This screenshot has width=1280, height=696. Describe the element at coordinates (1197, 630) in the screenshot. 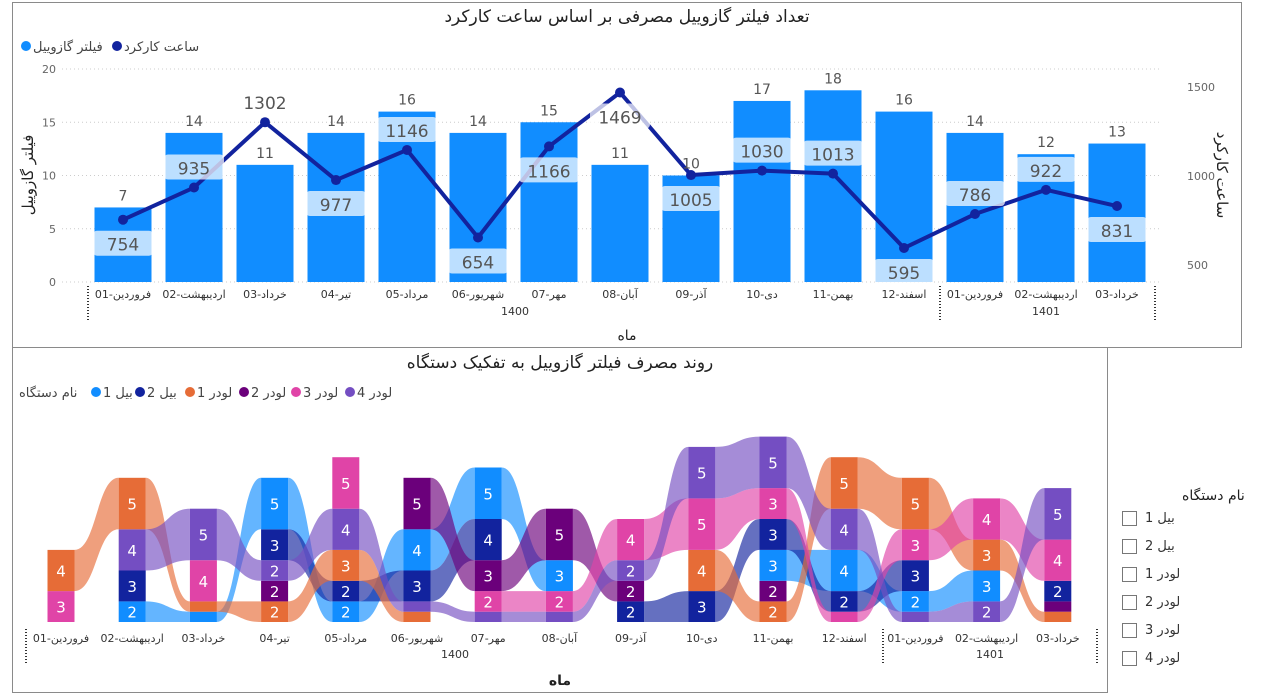

I see `slicer-item: لودر 3` at that location.